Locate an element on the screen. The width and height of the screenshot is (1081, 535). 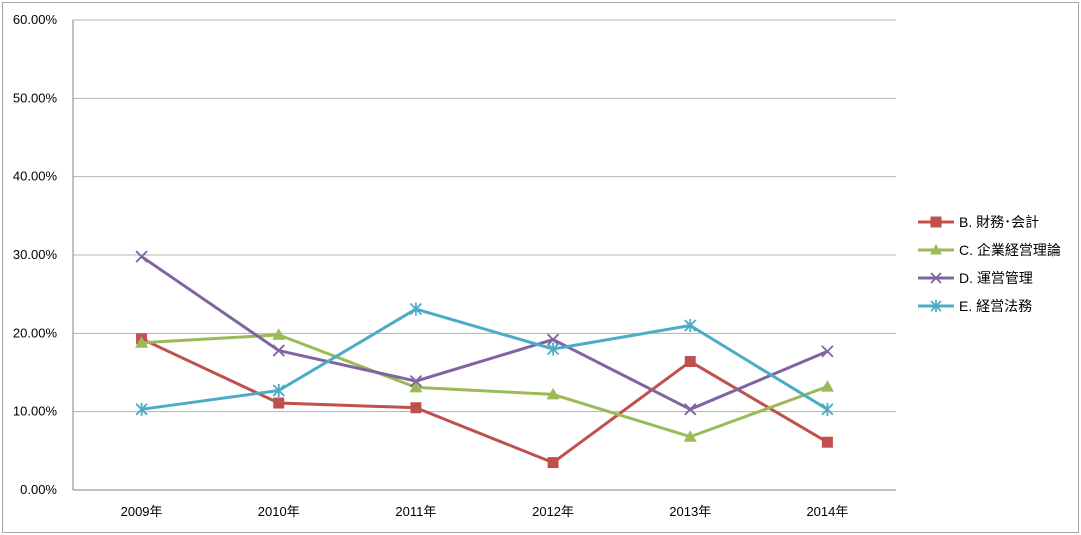
legend-item: B. 財務･会計 is located at coordinates (988, 222).